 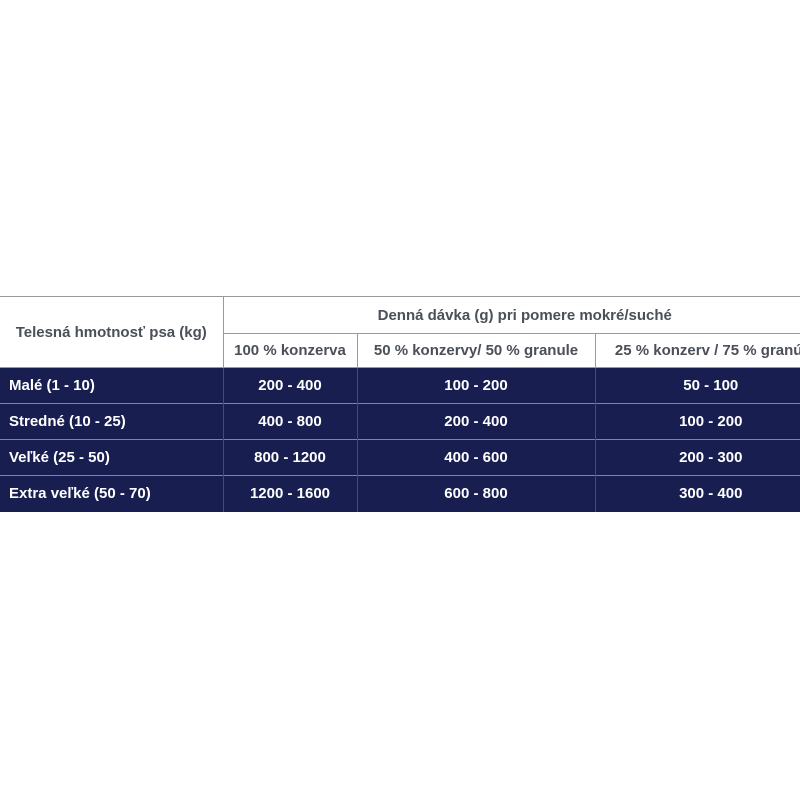 I want to click on subheader-cell-50-50: 50 % konzervy/ 50 % granule, so click(x=475, y=350).